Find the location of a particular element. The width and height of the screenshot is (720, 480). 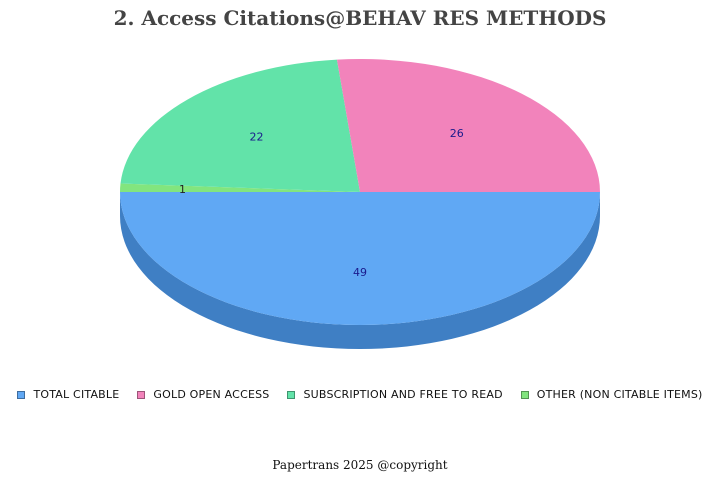

legend-swatch-other-non-citable-items is located at coordinates (524, 394).